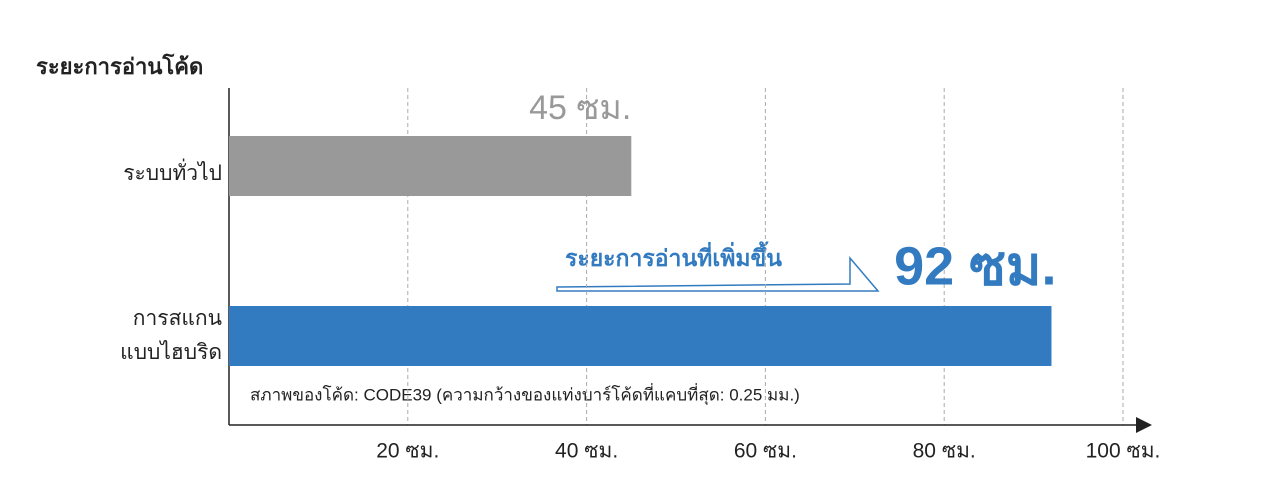 This screenshot has width=1280, height=490. What do you see at coordinates (586, 451) in the screenshot?
I see `x-tick-label: 40 ซม.` at bounding box center [586, 451].